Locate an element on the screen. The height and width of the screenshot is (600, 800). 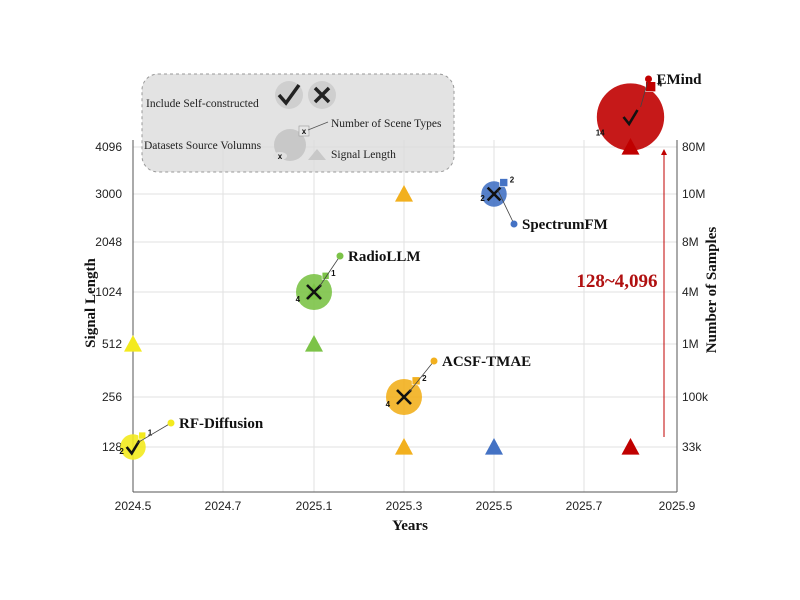
legend-triangle-icon is located at coordinates (317, 154).